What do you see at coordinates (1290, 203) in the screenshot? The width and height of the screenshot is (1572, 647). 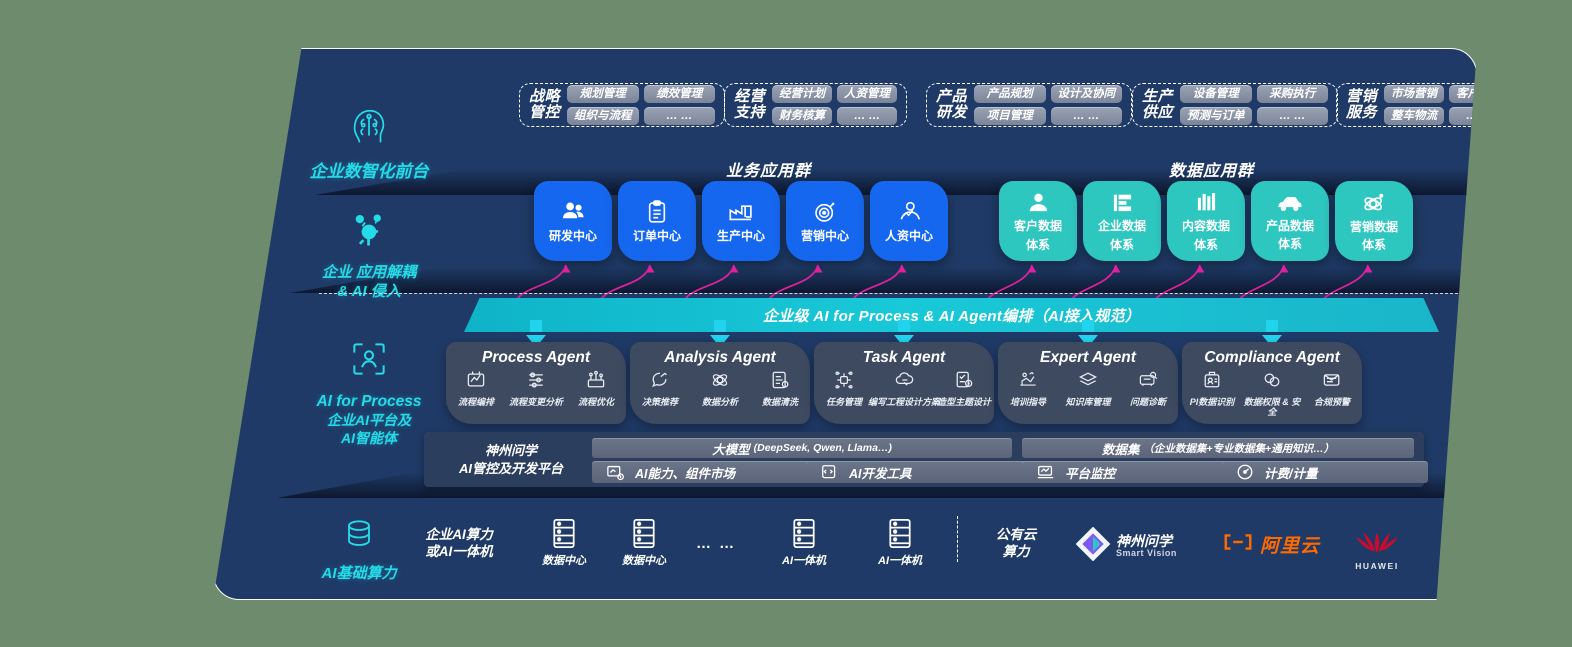 I see `car-icon` at bounding box center [1290, 203].